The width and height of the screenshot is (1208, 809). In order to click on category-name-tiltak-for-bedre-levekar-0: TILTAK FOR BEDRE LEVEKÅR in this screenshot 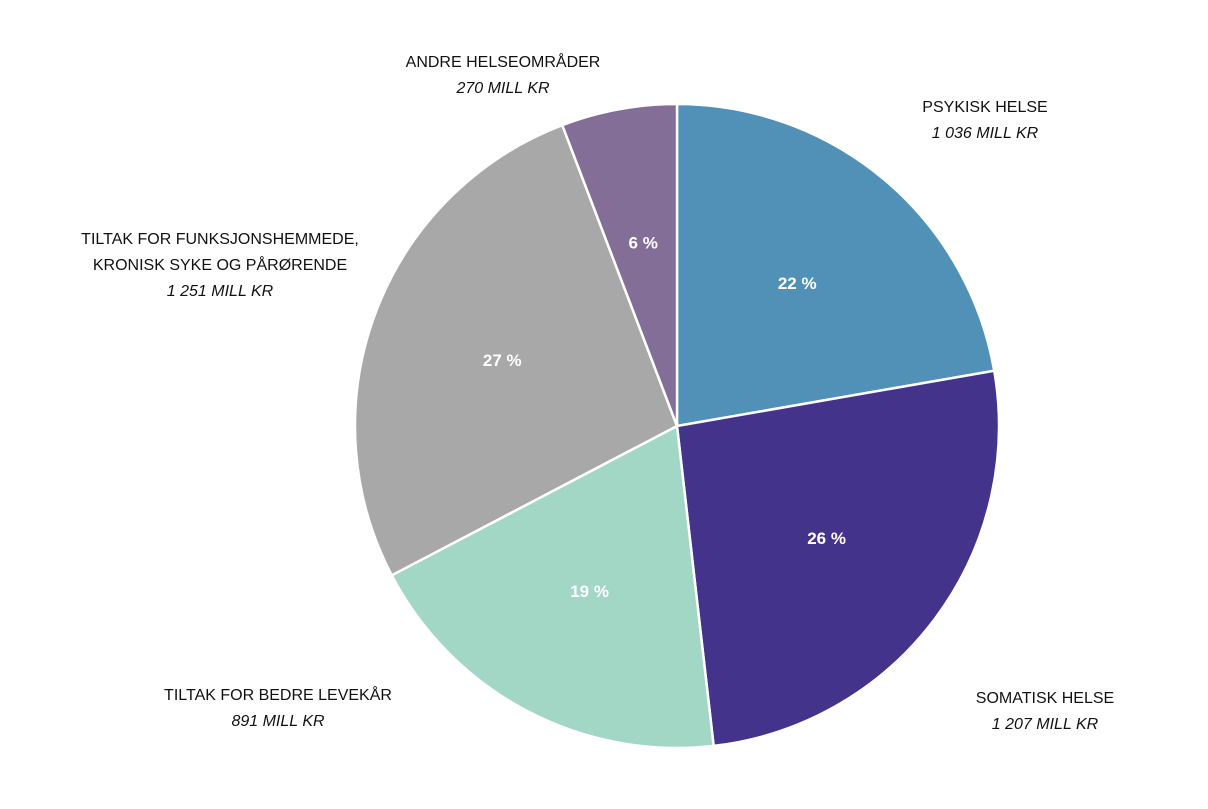, I will do `click(278, 694)`.